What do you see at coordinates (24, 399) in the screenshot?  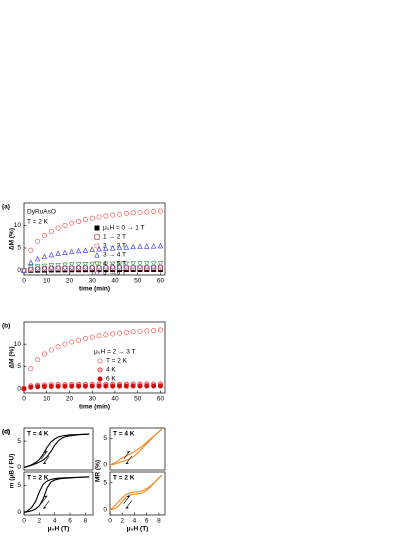 I see `x-tick-label: 0` at bounding box center [24, 399].